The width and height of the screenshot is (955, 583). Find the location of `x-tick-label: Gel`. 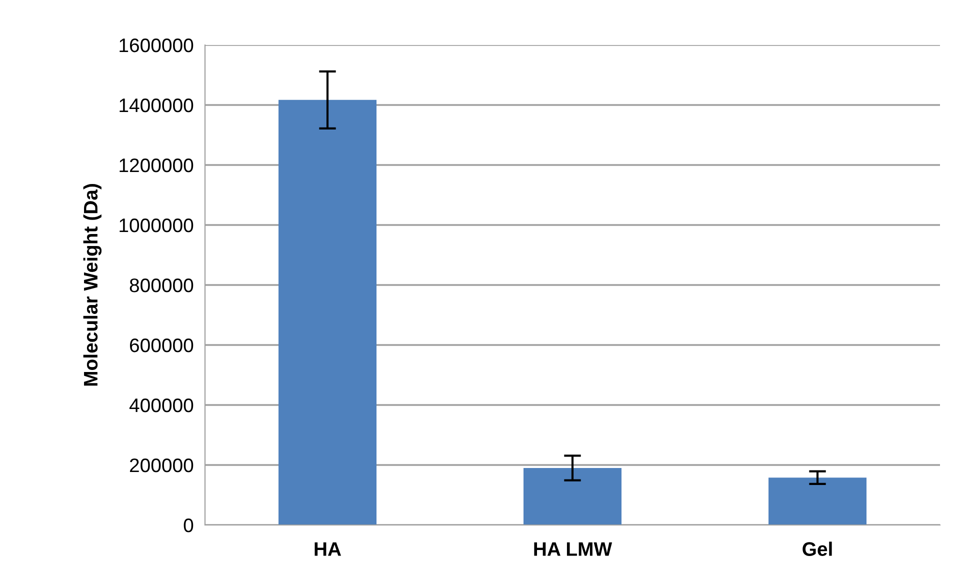

x-tick-label: Gel is located at coordinates (817, 549).